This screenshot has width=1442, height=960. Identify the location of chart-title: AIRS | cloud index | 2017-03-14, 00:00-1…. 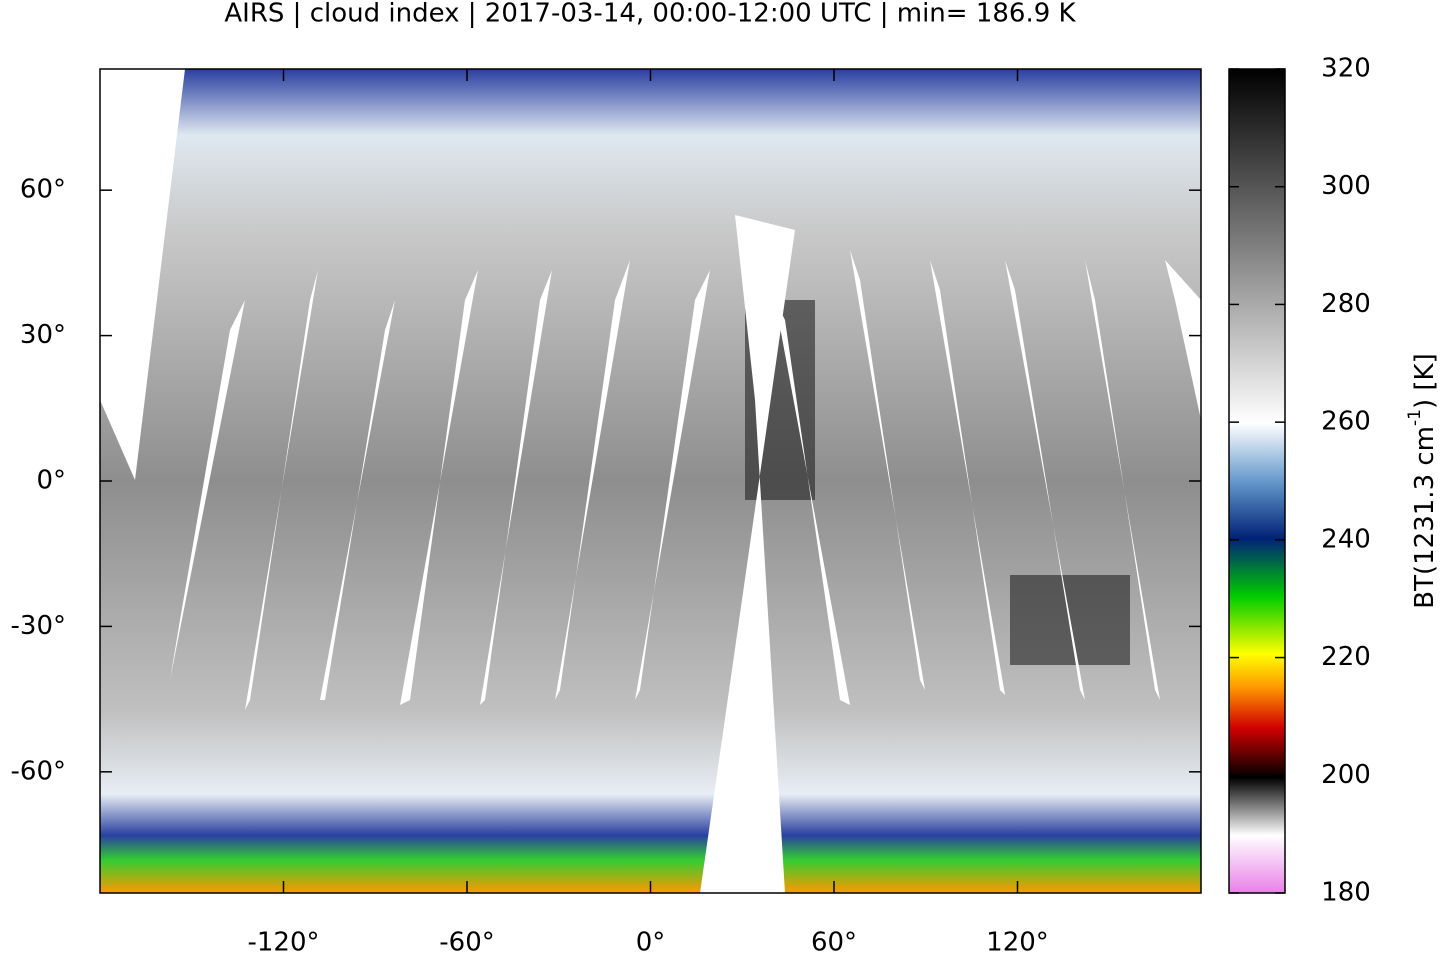
(650, 14).